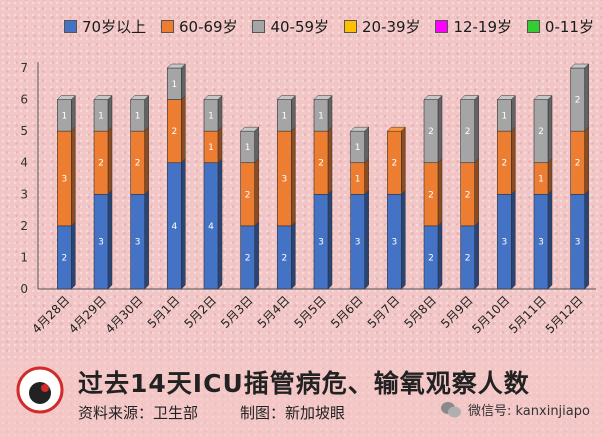 The width and height of the screenshot is (602, 438). What do you see at coordinates (40, 390) in the screenshot?
I see `logo-icon` at bounding box center [40, 390].